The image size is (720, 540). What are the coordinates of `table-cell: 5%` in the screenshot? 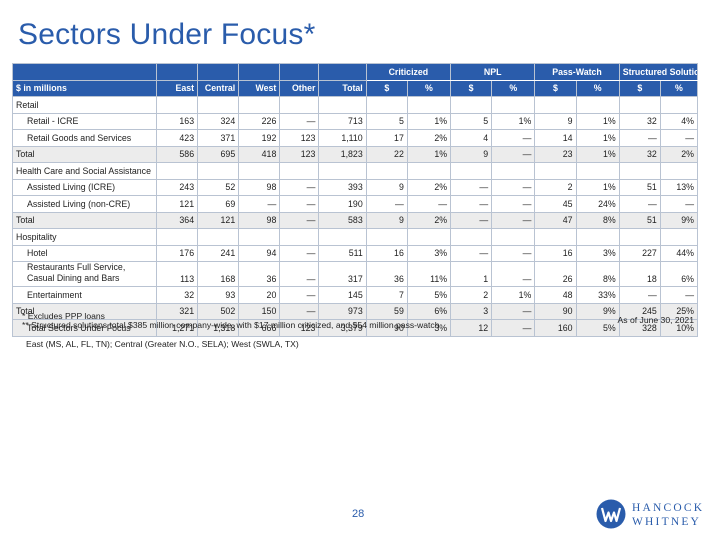 It's located at (597, 328).